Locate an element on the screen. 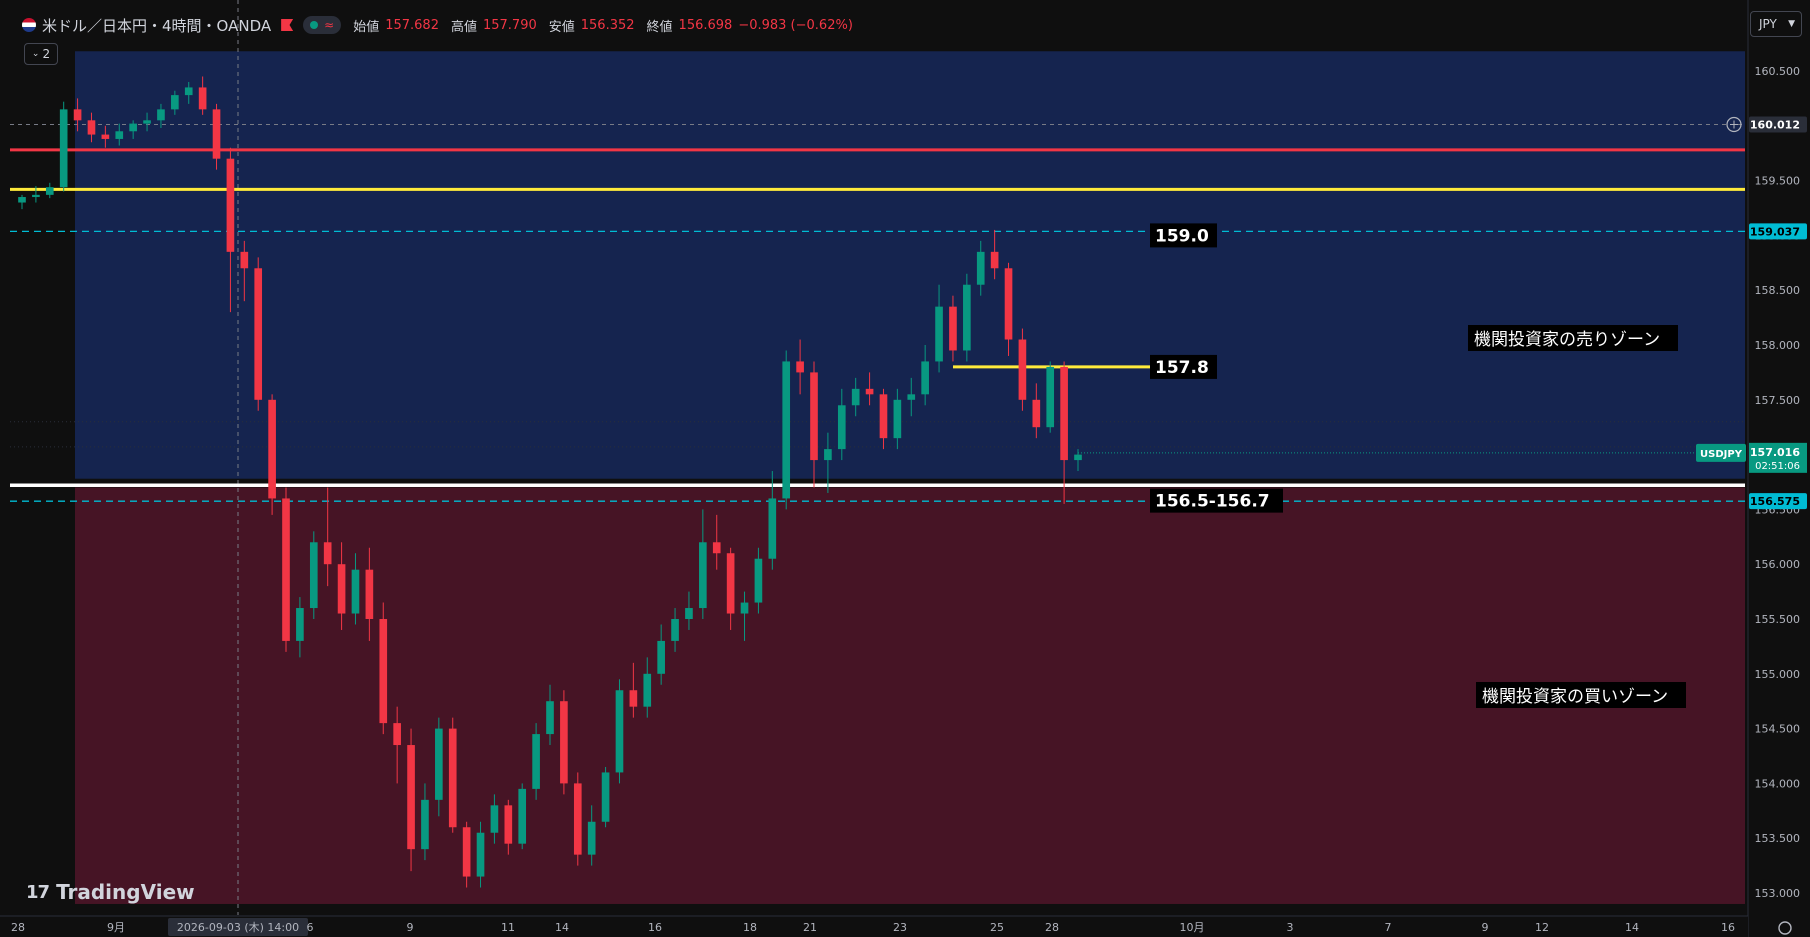  time-tick-label: 9月 is located at coordinates (116, 927).